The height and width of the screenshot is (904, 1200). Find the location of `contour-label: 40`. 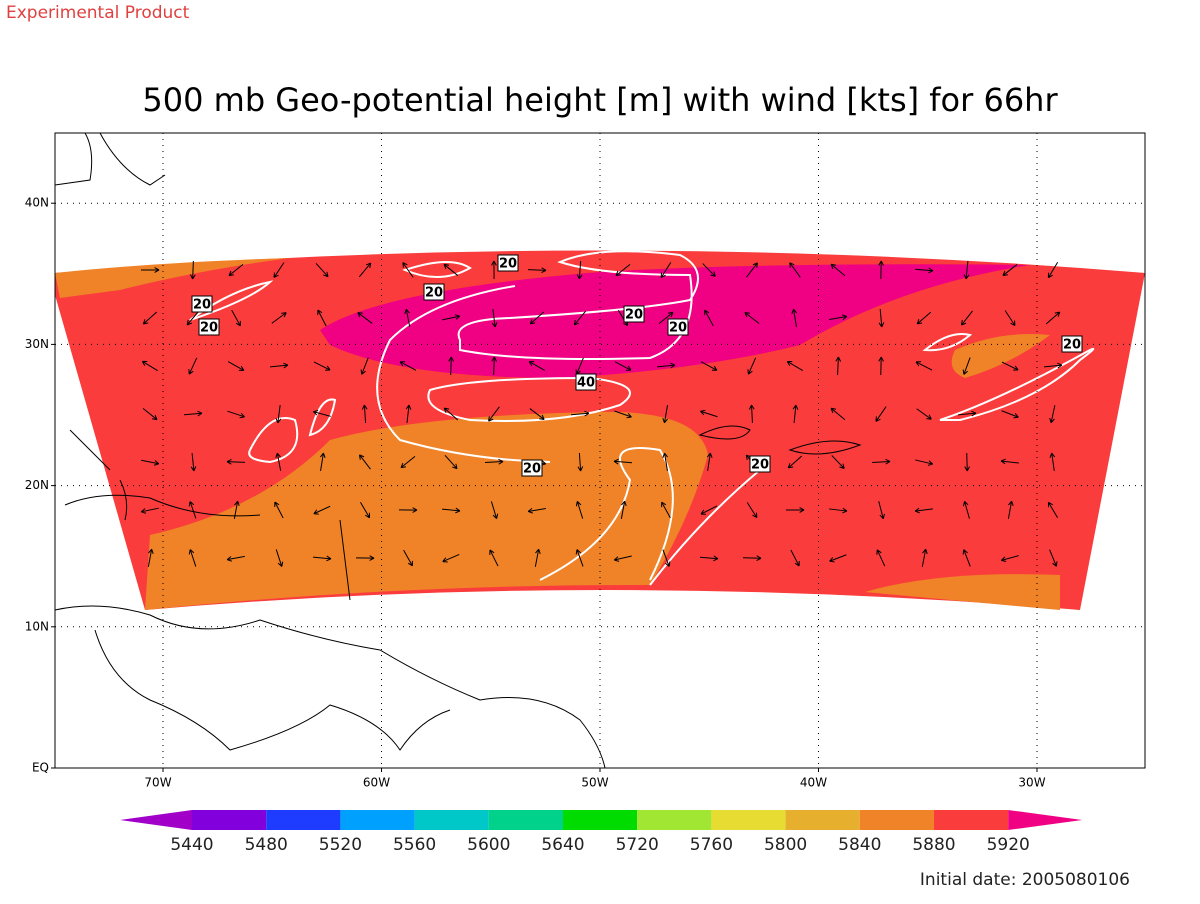

contour-label: 40 is located at coordinates (586, 383).